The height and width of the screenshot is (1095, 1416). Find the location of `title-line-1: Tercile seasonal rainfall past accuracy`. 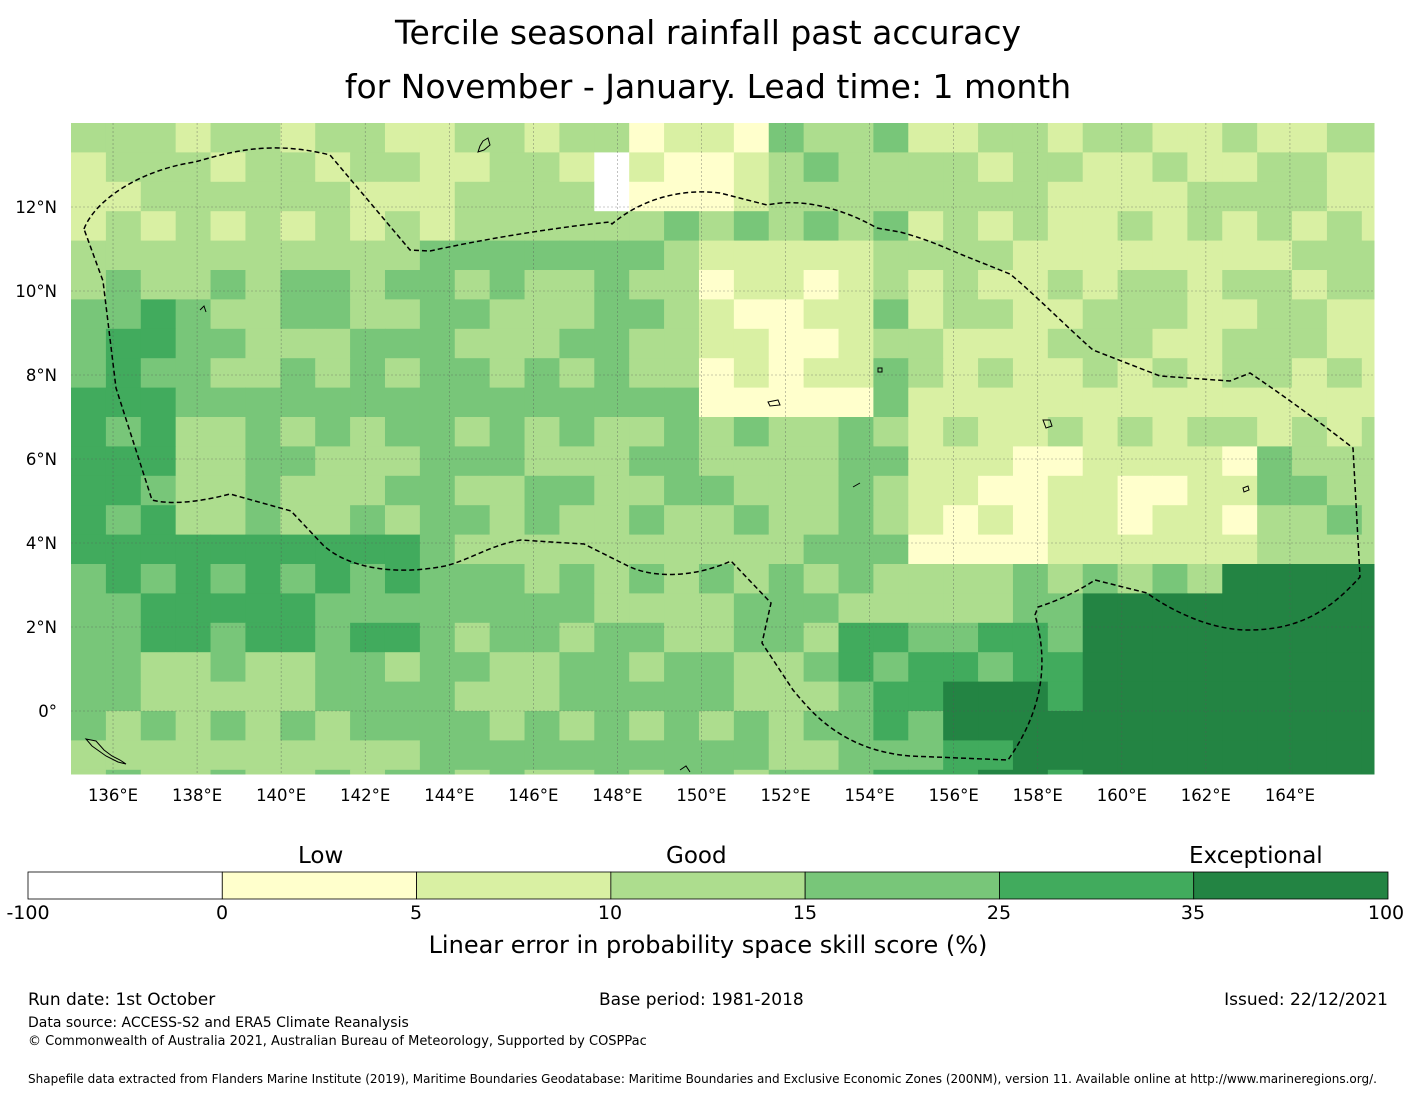

title-line-1: Tercile seasonal rainfall past accuracy is located at coordinates (708, 32).